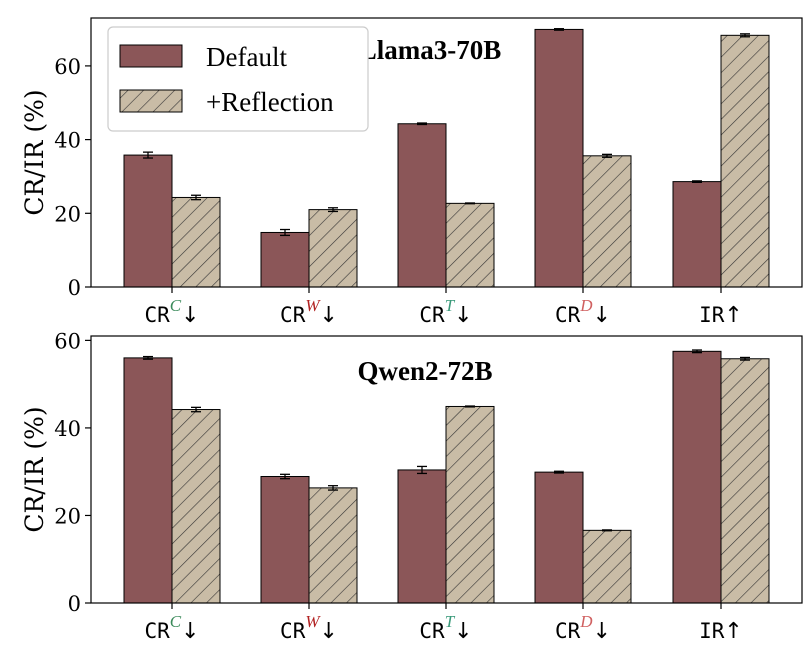 This screenshot has height=653, width=812. Describe the element at coordinates (270, 102) in the screenshot. I see `legend-label-2: +Reflection` at that location.